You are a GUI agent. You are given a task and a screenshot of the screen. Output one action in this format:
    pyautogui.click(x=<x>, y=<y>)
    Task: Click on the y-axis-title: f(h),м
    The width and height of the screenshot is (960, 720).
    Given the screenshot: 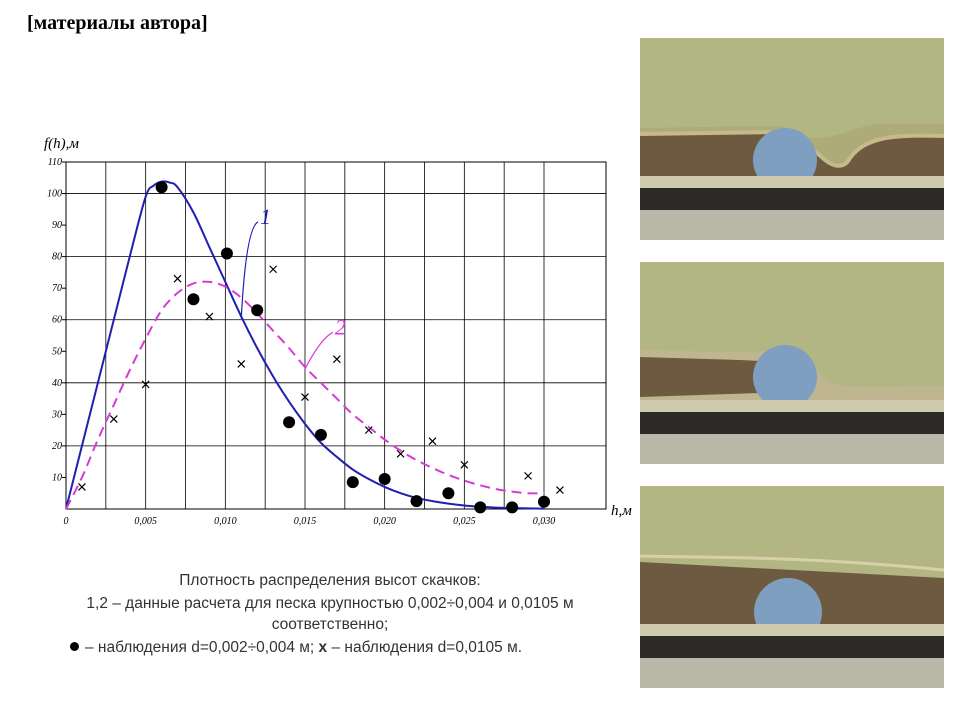 What is the action you would take?
    pyautogui.click(x=61, y=144)
    